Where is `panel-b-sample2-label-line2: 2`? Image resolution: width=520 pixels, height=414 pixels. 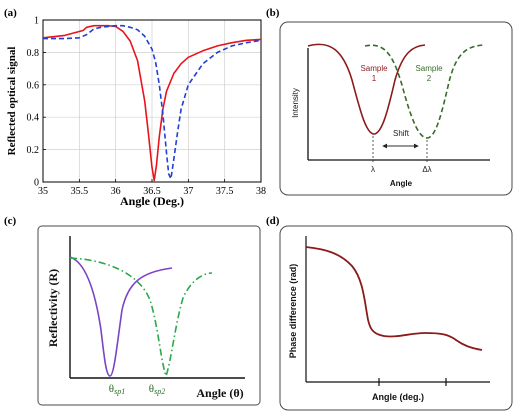
panel-b-sample2-label-line2: 2 is located at coordinates (429, 78).